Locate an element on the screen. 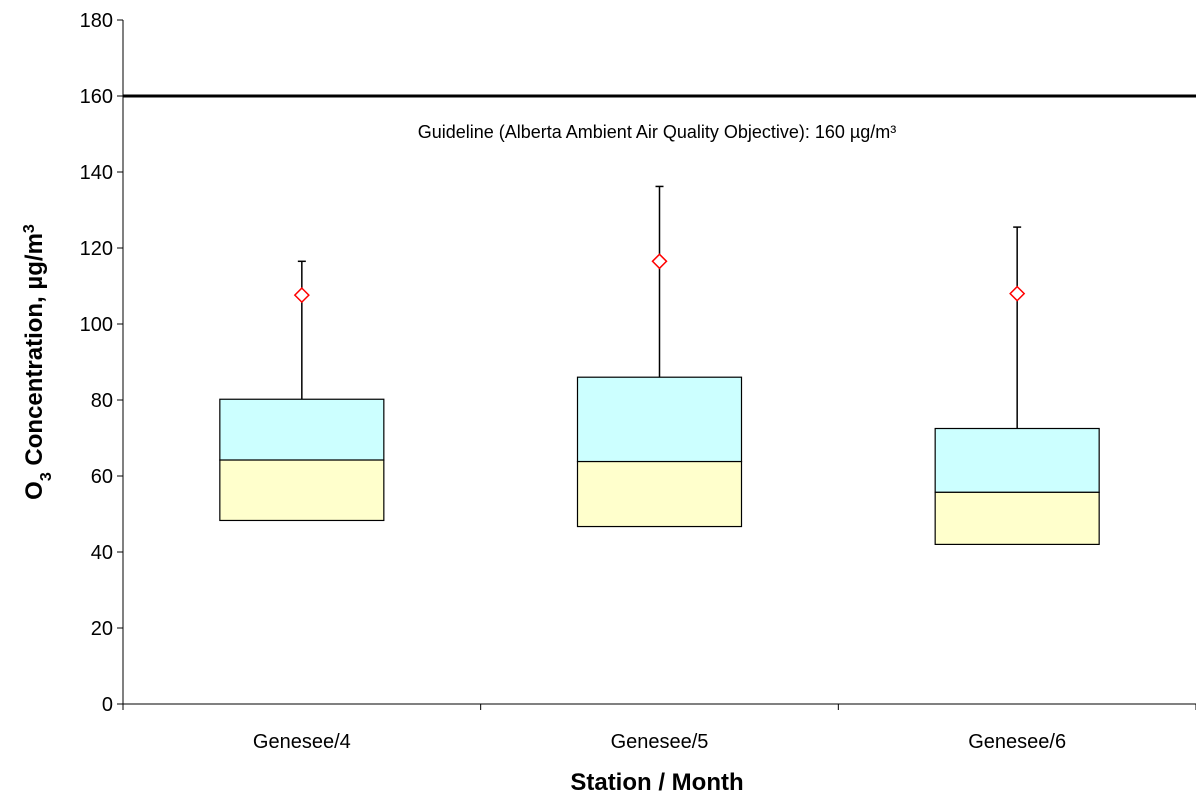 This screenshot has width=1196, height=807. y-ticks: 0 20 40 60 80 100 120 140 160 180 is located at coordinates (101, 363).